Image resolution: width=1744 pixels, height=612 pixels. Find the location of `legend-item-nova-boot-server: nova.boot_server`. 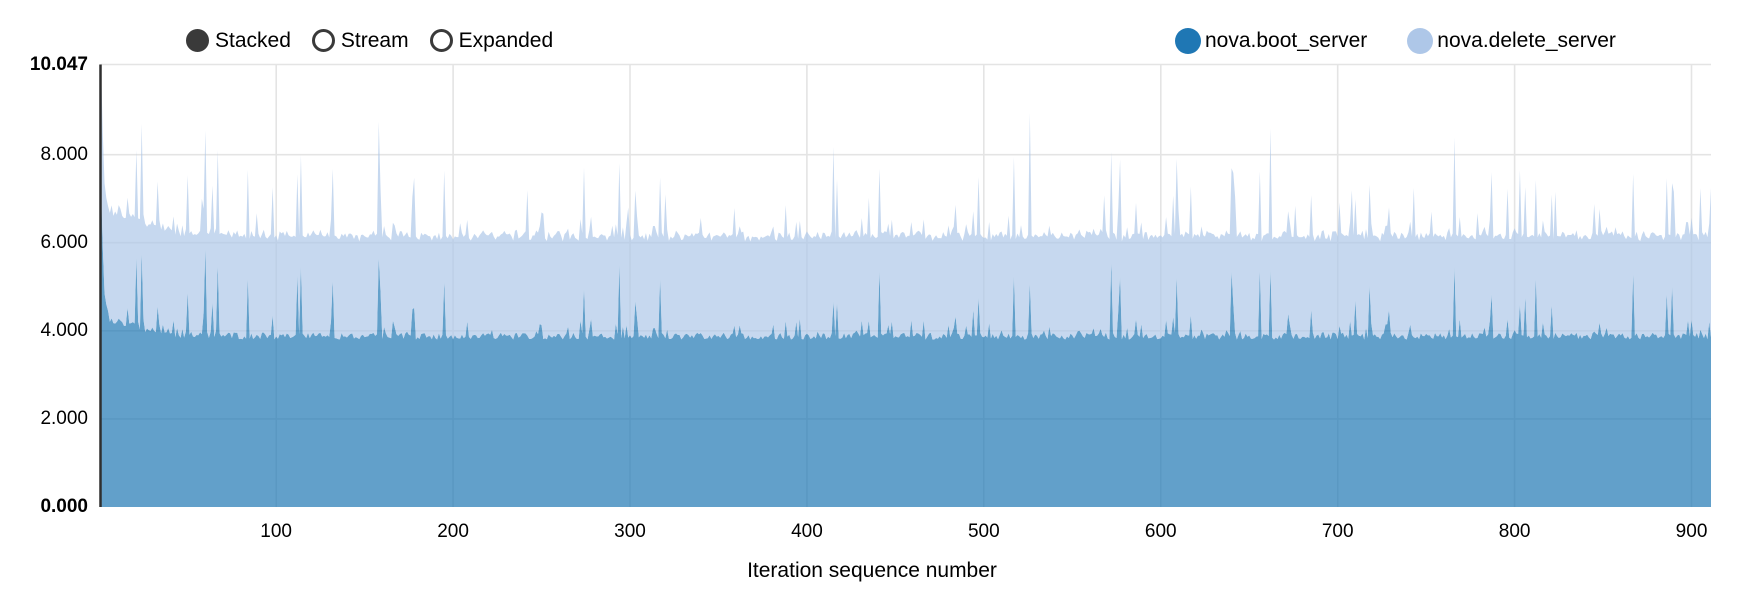

legend-item-nova-boot-server: nova.boot_server is located at coordinates (1271, 41).